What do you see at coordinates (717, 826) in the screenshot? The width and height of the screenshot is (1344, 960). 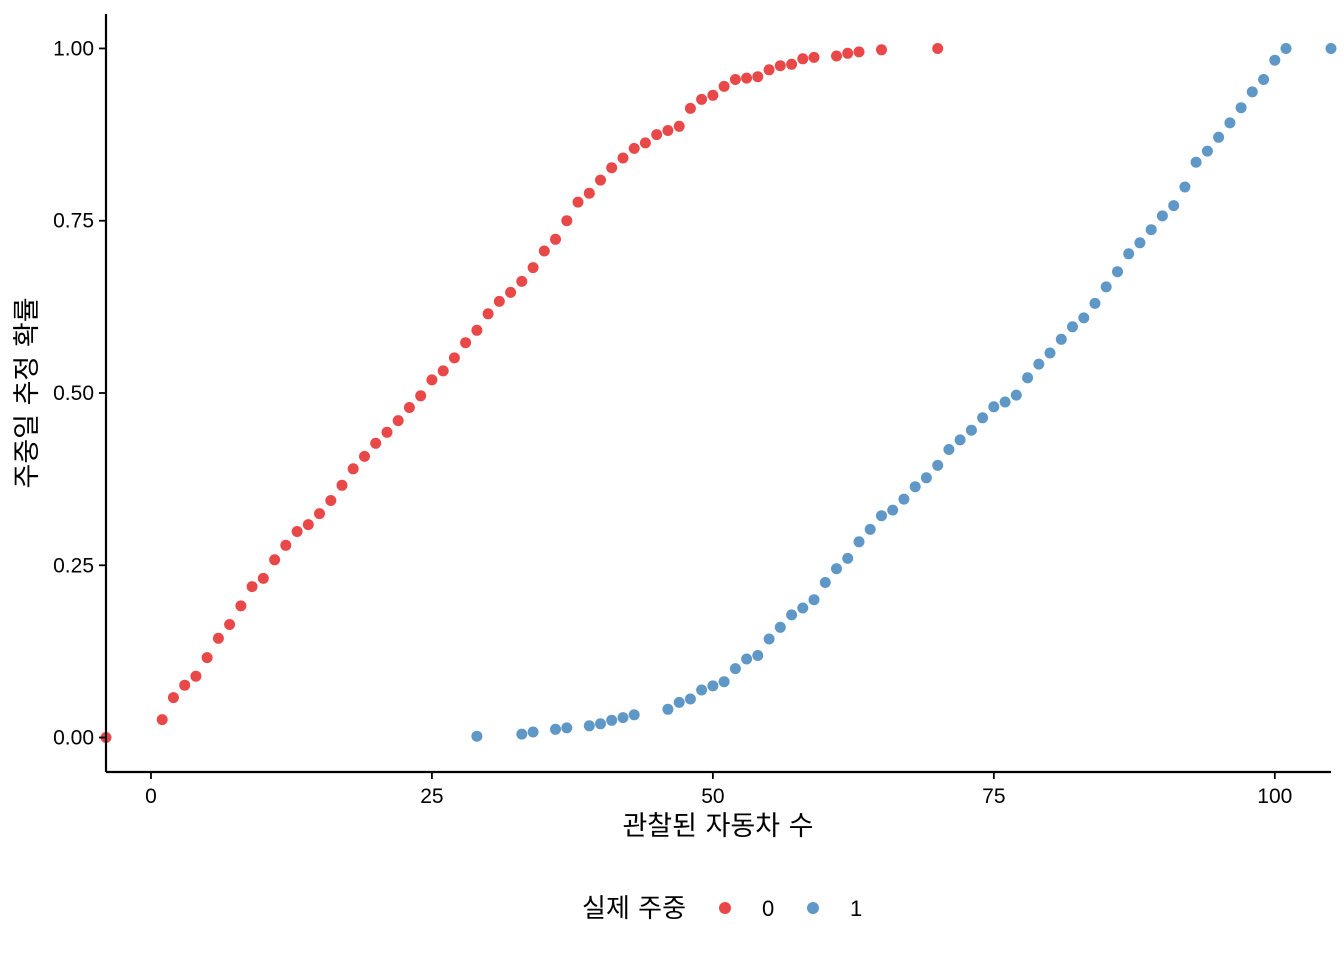 I see `x-axis-title: 관찰된 자동차 수` at bounding box center [717, 826].